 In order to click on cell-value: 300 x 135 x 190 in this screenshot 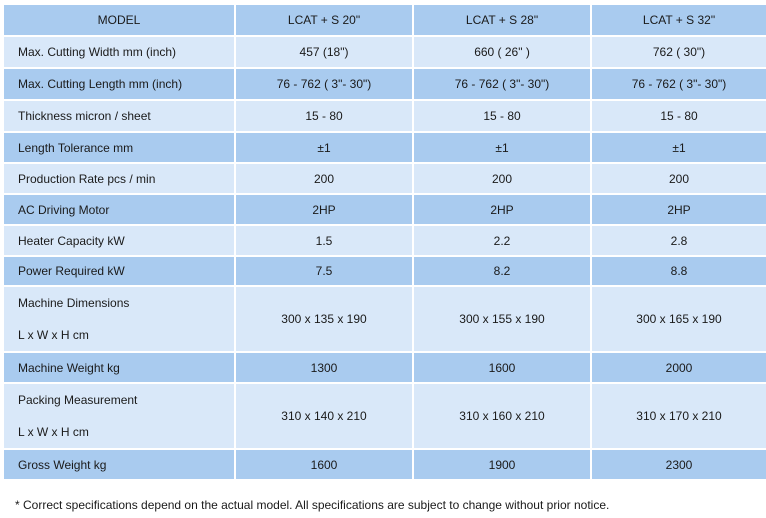, I will do `click(324, 319)`.